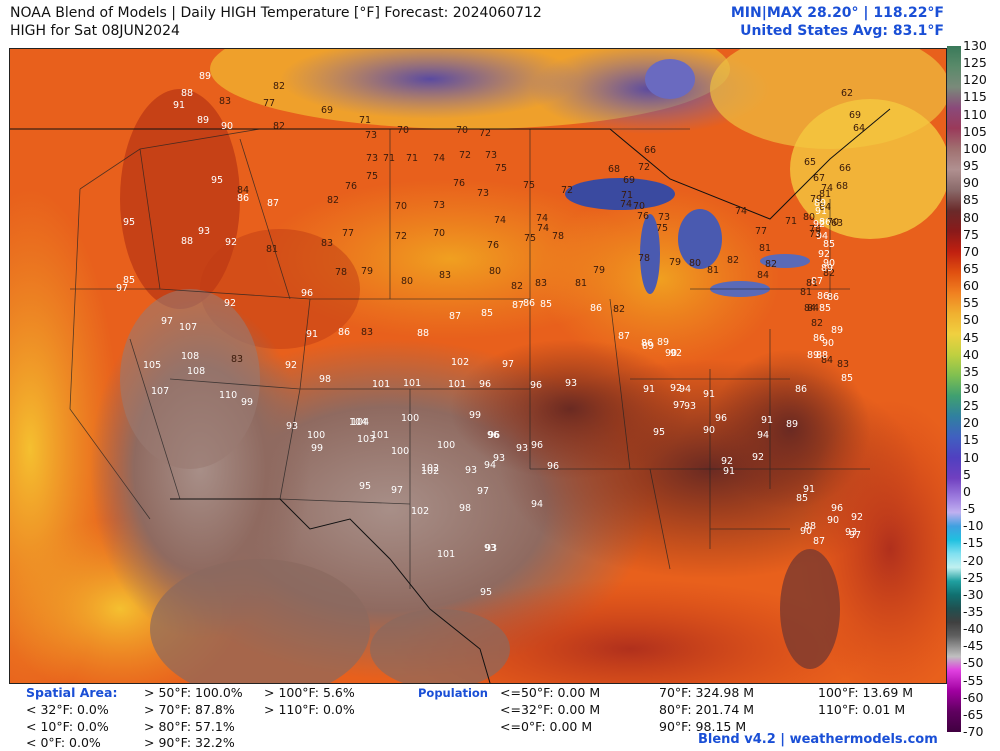  Describe the element at coordinates (866, 692) in the screenshot. I see `population-col3-0: 100°F: 13.69 M` at that location.